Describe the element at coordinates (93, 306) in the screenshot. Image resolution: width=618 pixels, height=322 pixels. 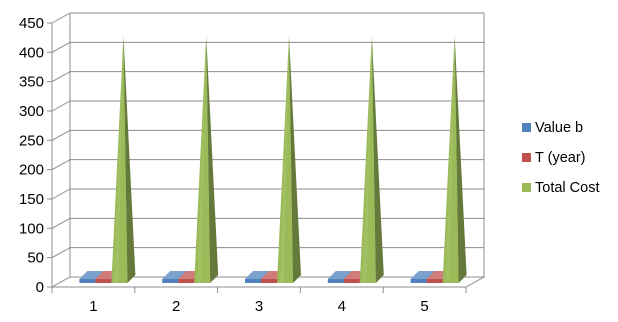
I see `x-tick-label: 1` at that location.